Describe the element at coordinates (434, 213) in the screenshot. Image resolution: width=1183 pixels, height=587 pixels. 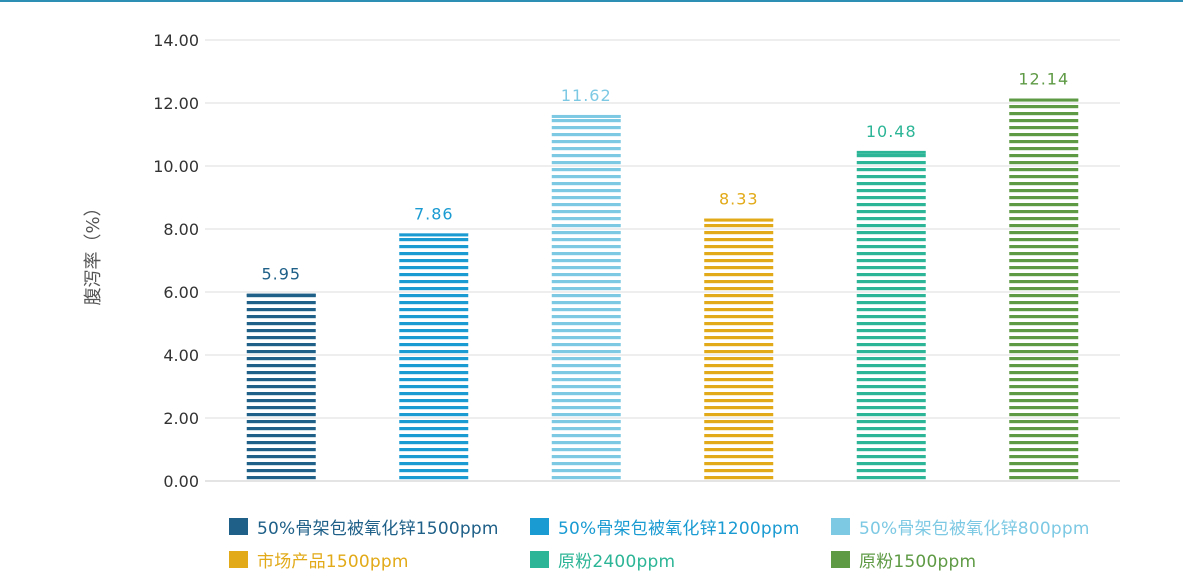
I see `data-label: 7.86` at that location.